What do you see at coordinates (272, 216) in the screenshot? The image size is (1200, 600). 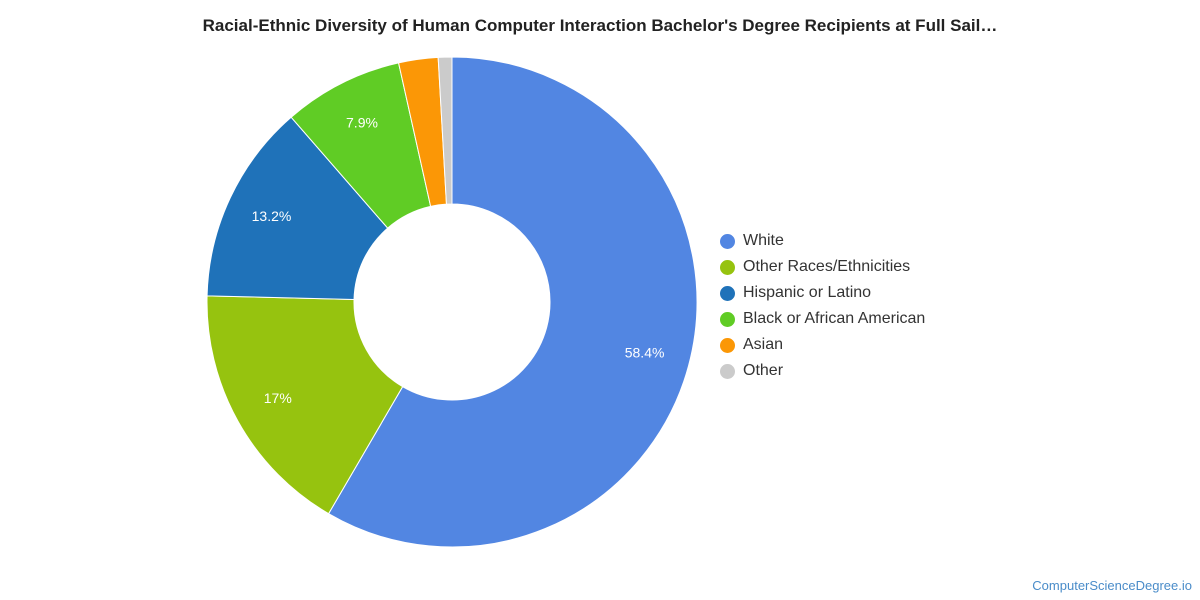 I see `slice-label: 13.2%` at bounding box center [272, 216].